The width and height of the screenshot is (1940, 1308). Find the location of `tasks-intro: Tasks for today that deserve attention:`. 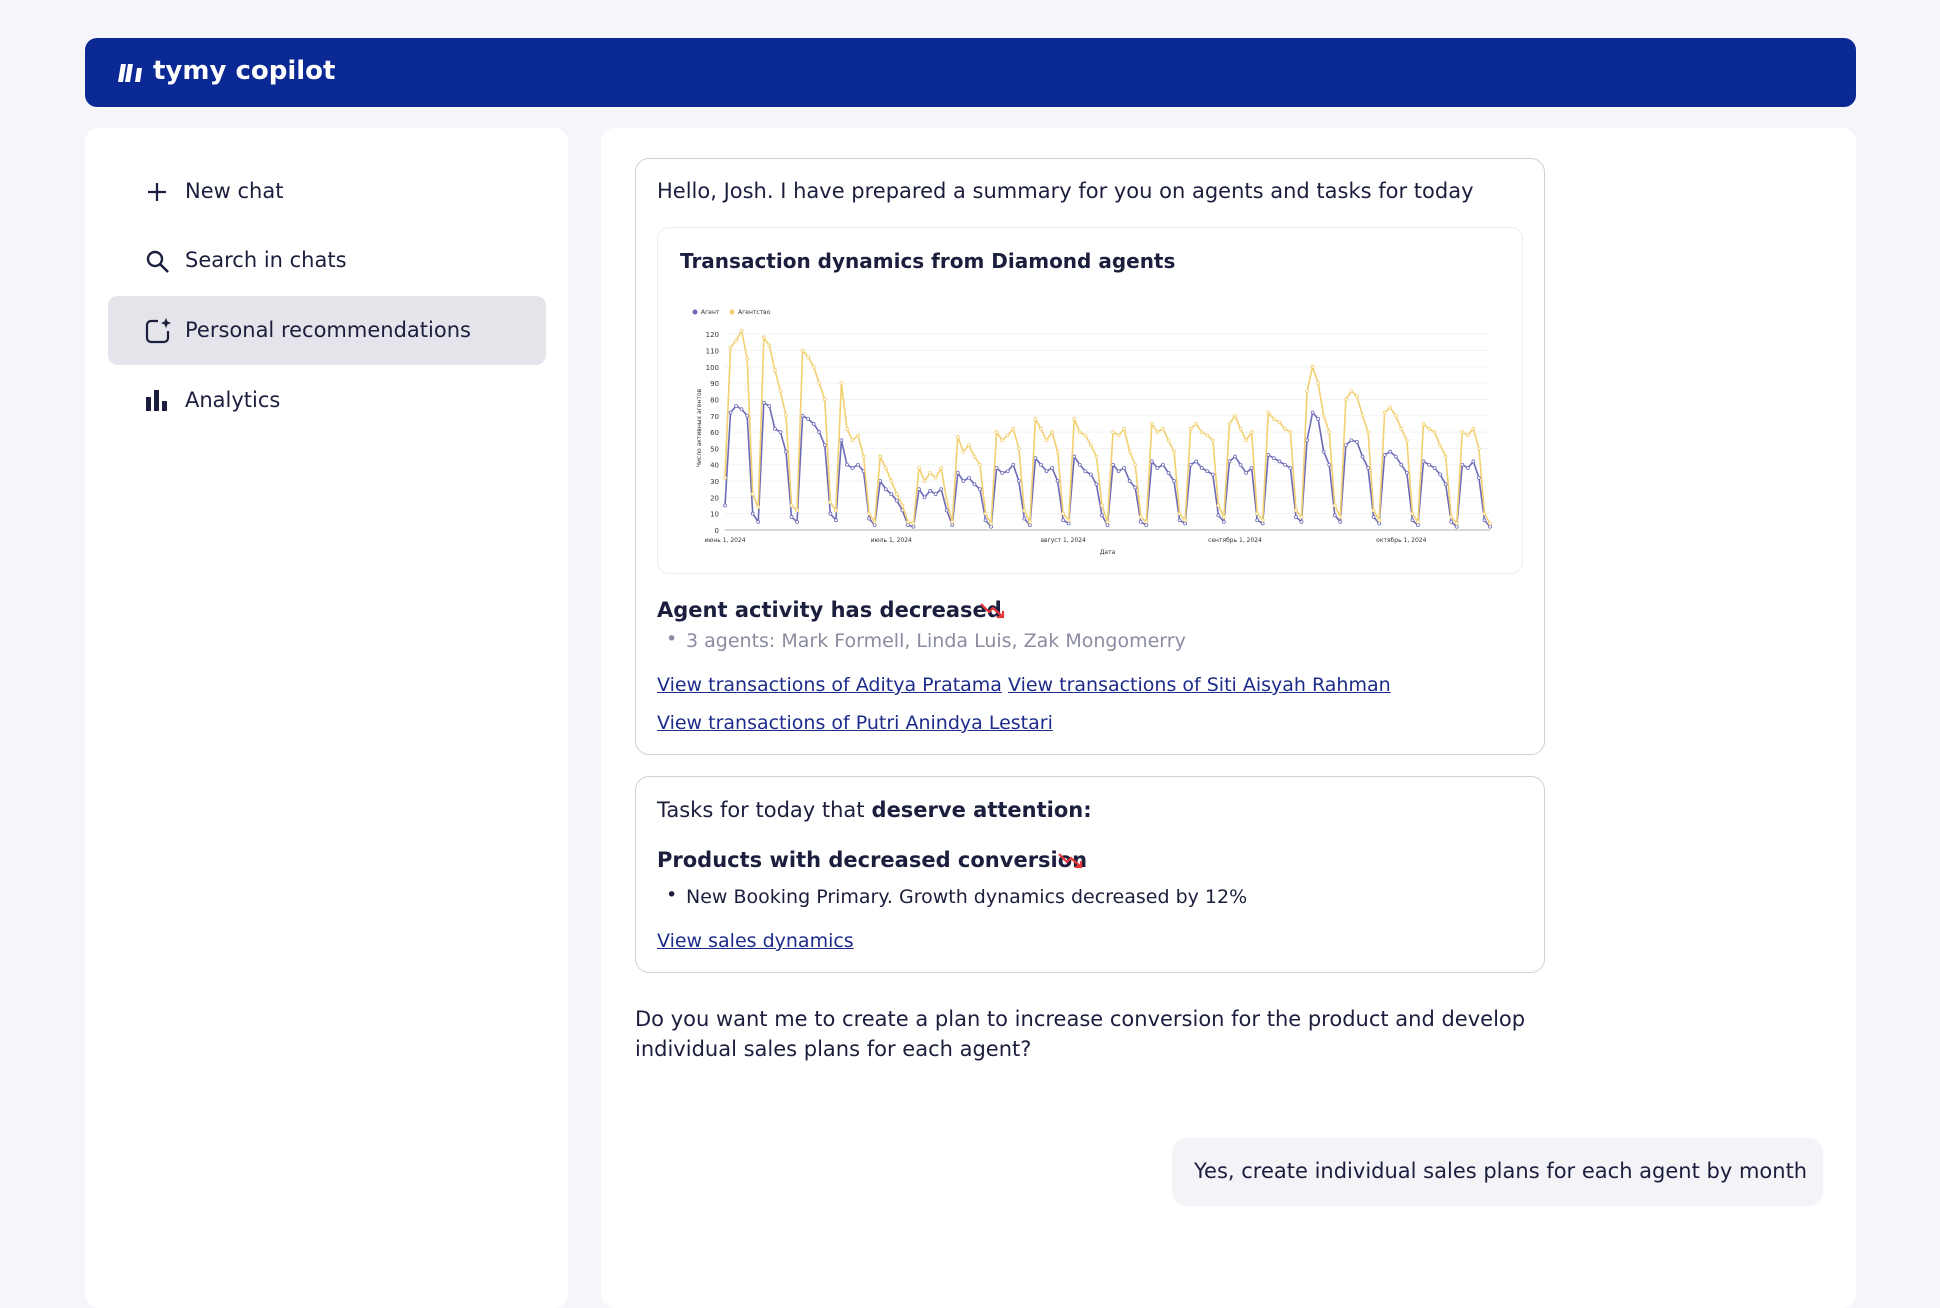

tasks-intro: Tasks for today that deserve attention: is located at coordinates (874, 810).